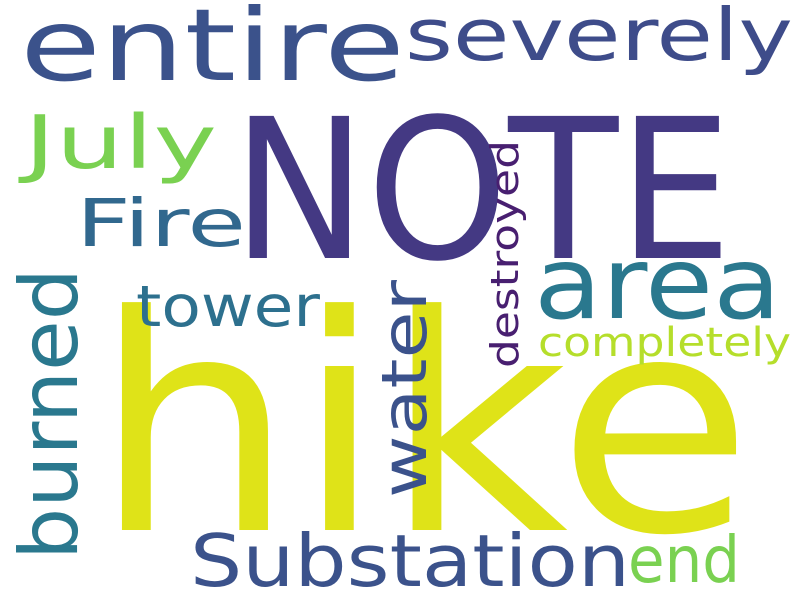  Describe the element at coordinates (684, 561) in the screenshot. I see `word-end: end` at that location.